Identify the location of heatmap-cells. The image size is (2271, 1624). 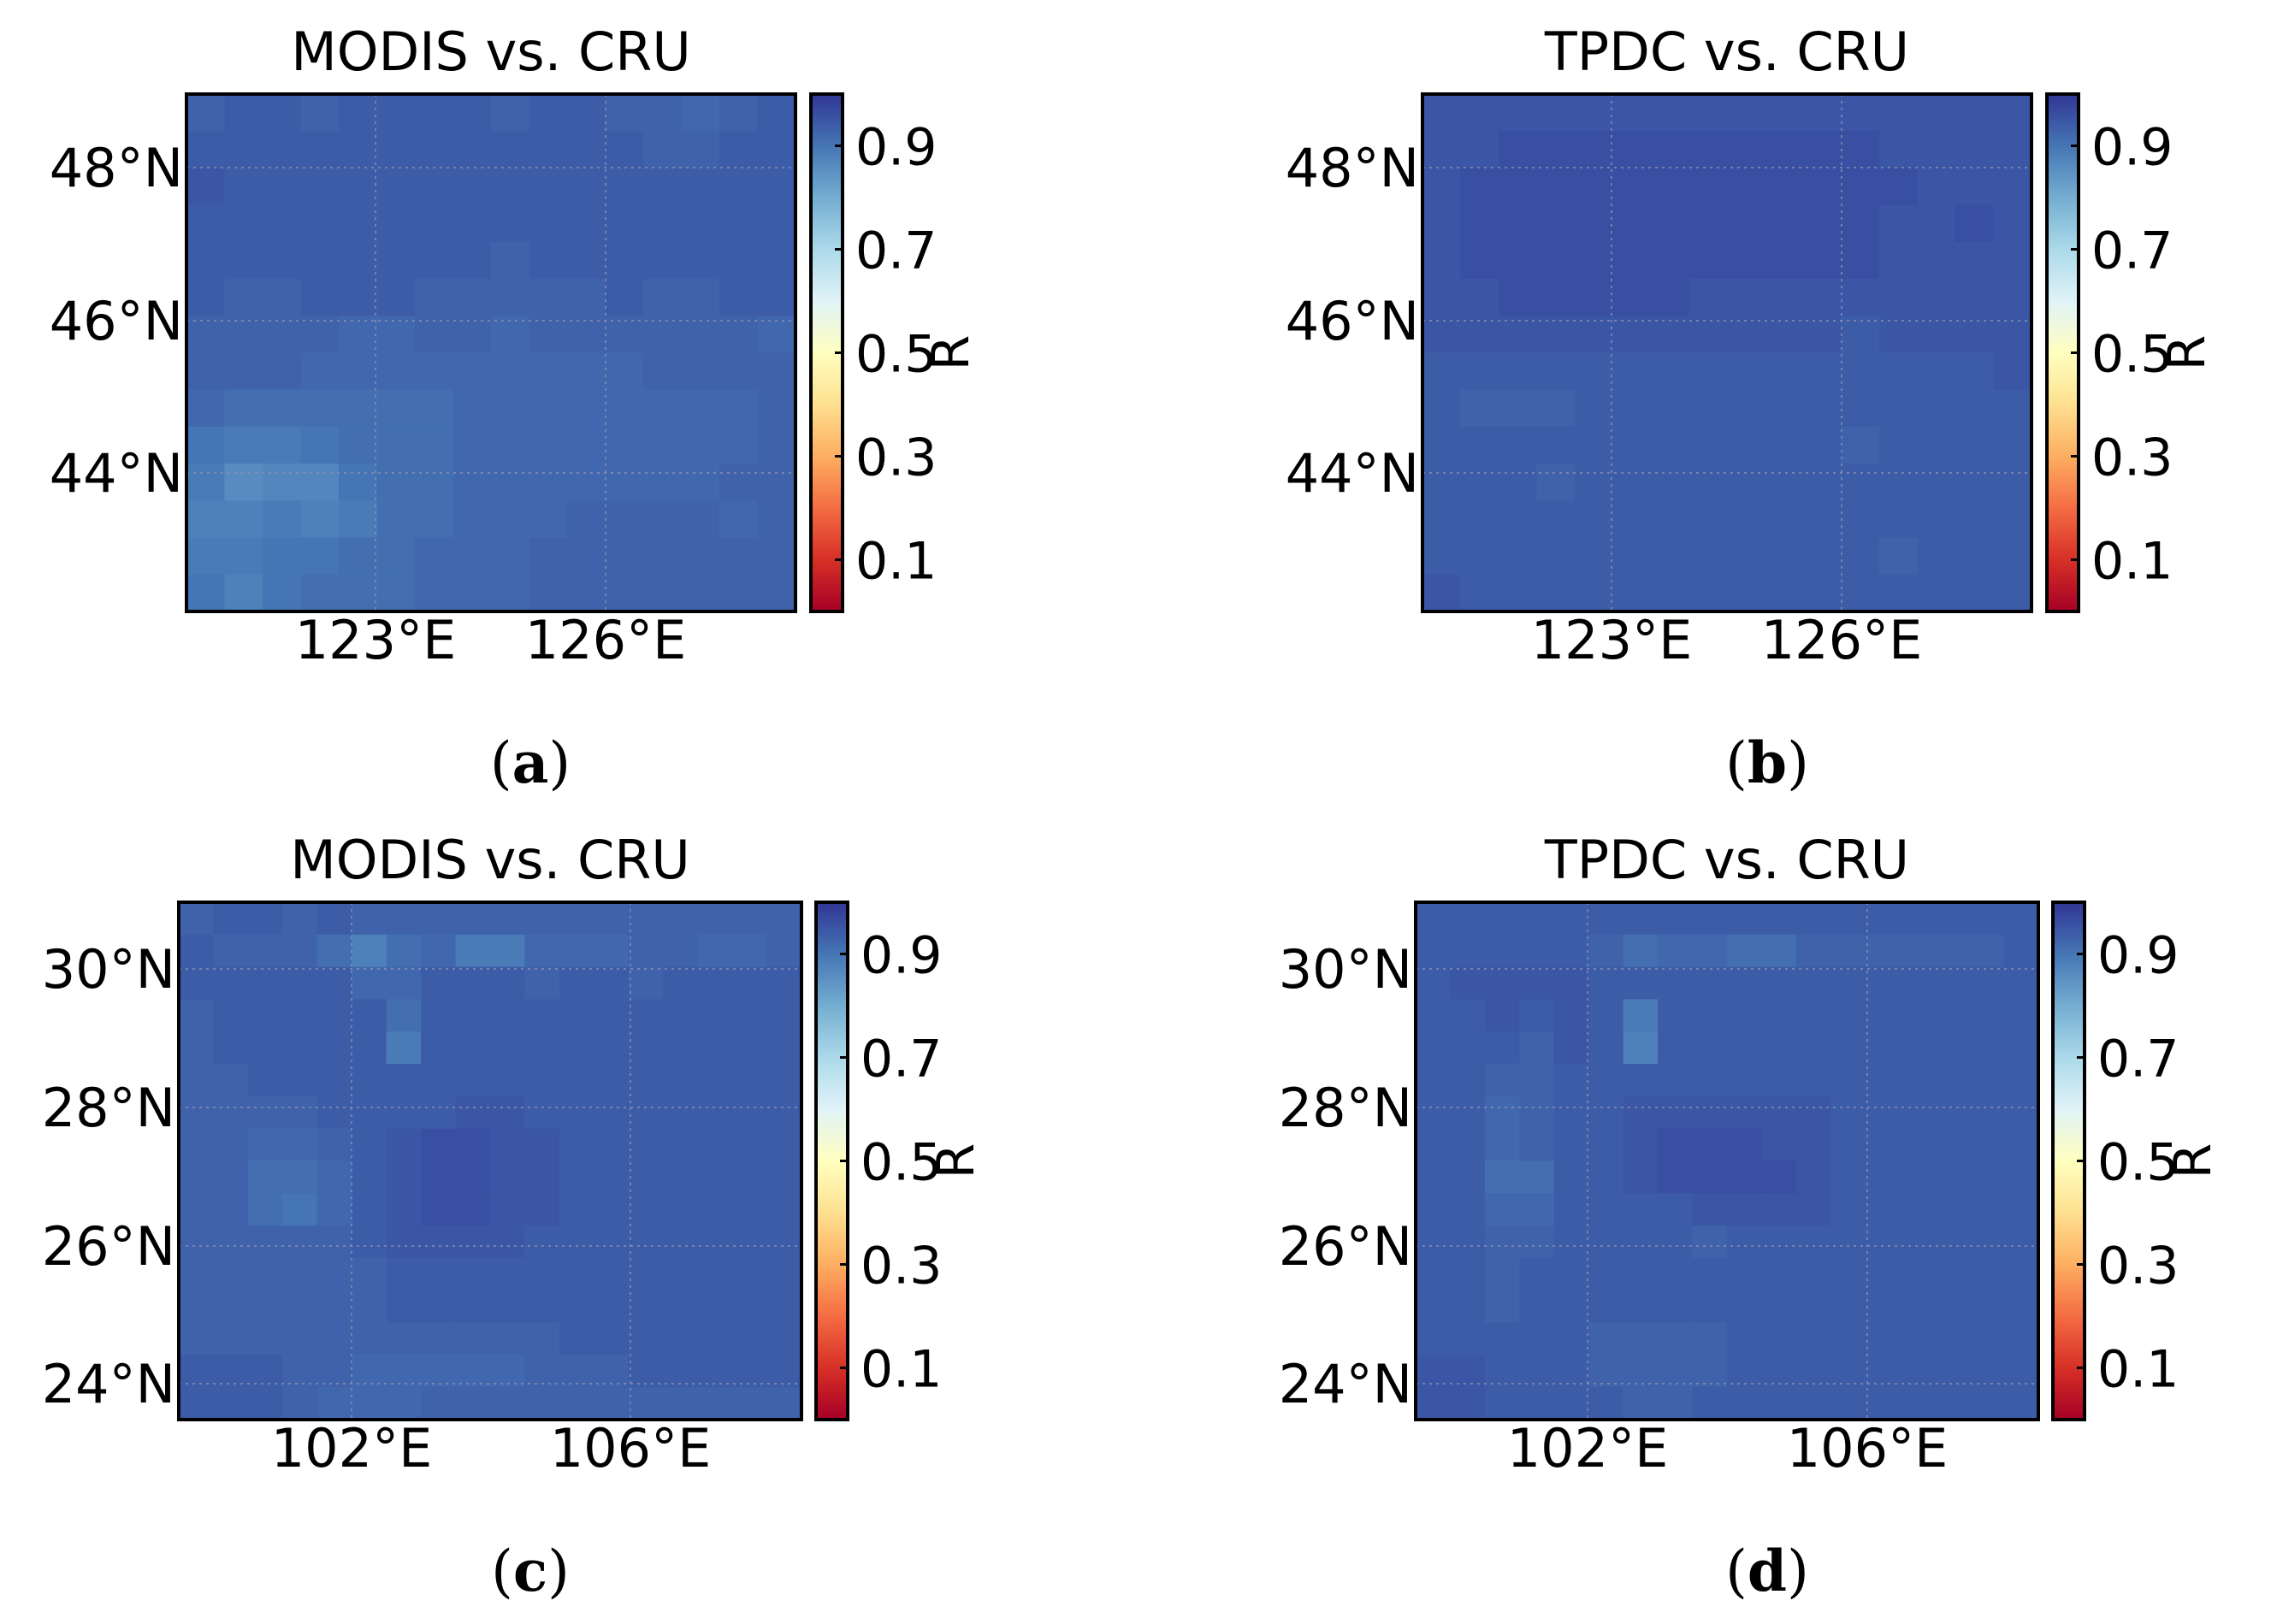
(1727, 1161).